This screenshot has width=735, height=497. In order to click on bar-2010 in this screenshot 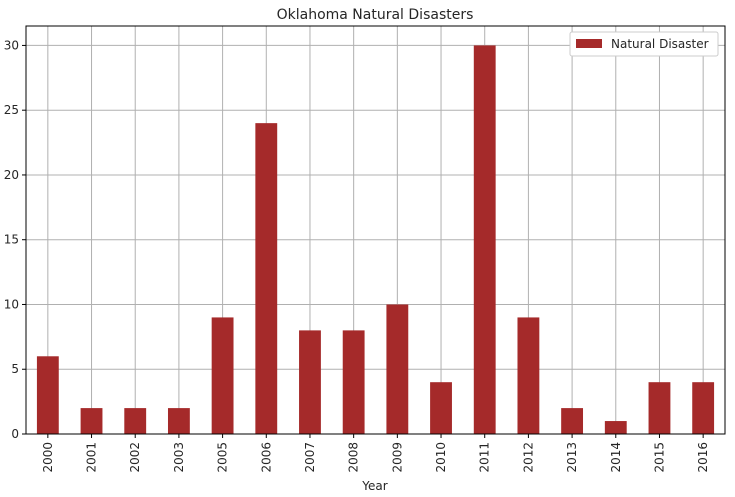, I will do `click(441, 408)`.